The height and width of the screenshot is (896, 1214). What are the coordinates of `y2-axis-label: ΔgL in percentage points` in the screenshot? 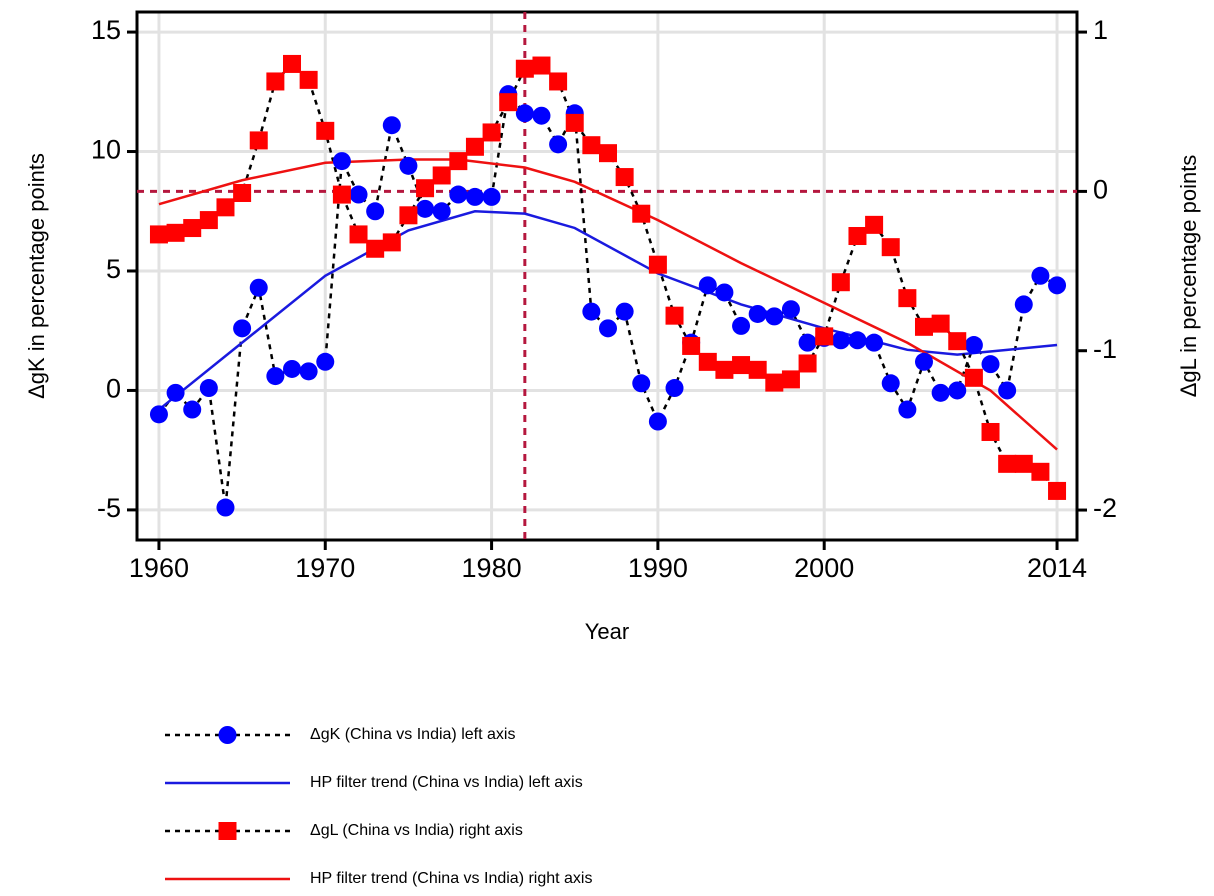 It's located at (1188, 276).